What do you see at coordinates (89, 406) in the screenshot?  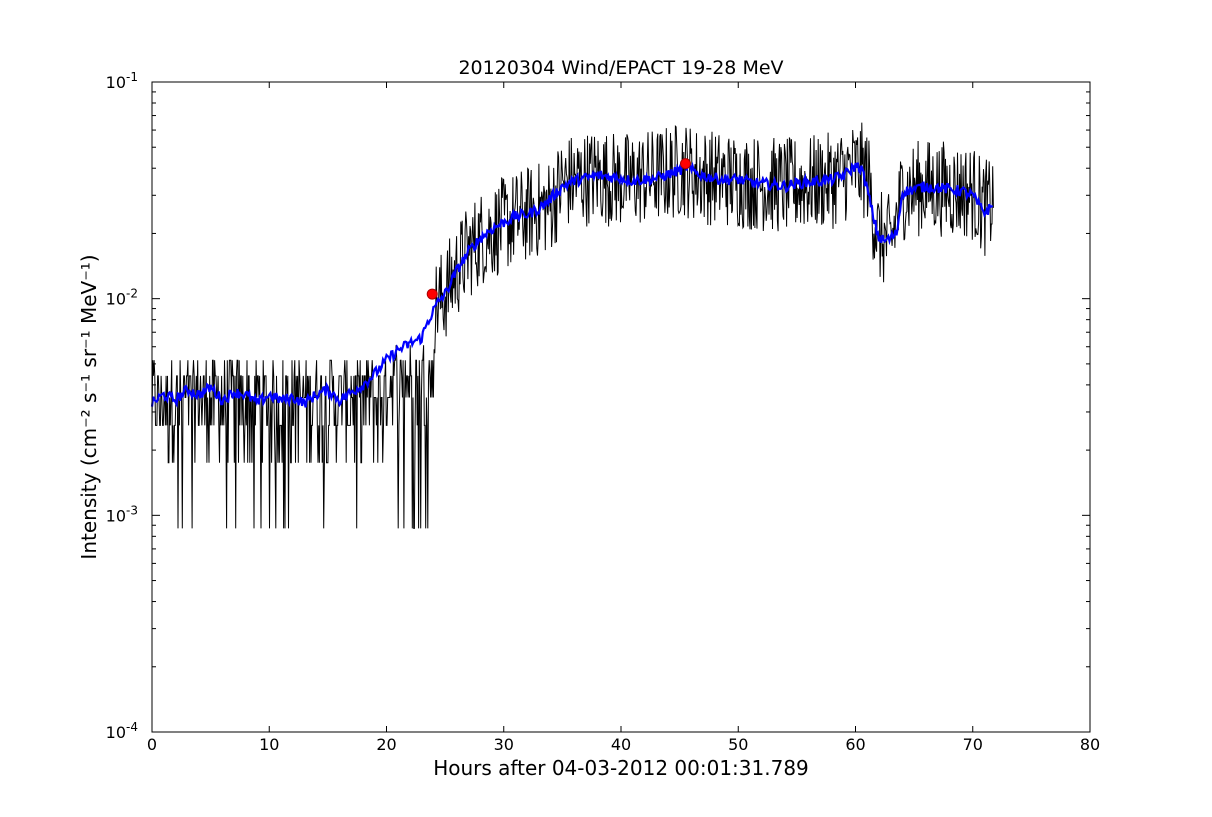 I see `y-axis-title: Intensity (cm⁻² s⁻¹ sr⁻¹ MeV⁻¹)` at bounding box center [89, 406].